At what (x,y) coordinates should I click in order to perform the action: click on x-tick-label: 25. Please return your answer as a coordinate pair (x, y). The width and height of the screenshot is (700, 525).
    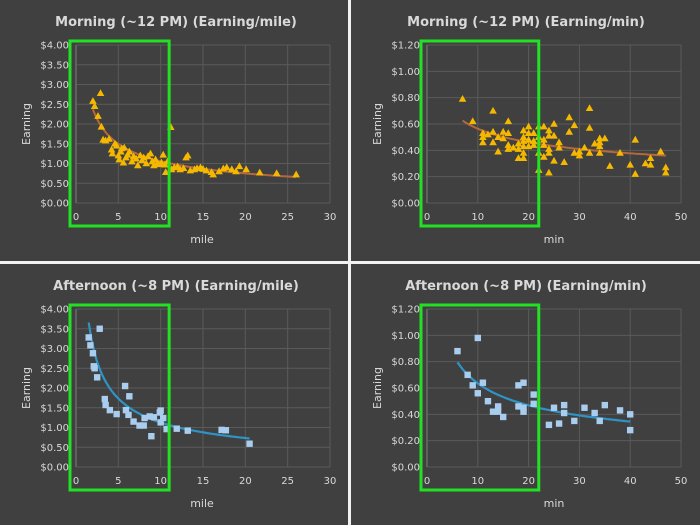
    Looking at the image, I should click on (287, 481).